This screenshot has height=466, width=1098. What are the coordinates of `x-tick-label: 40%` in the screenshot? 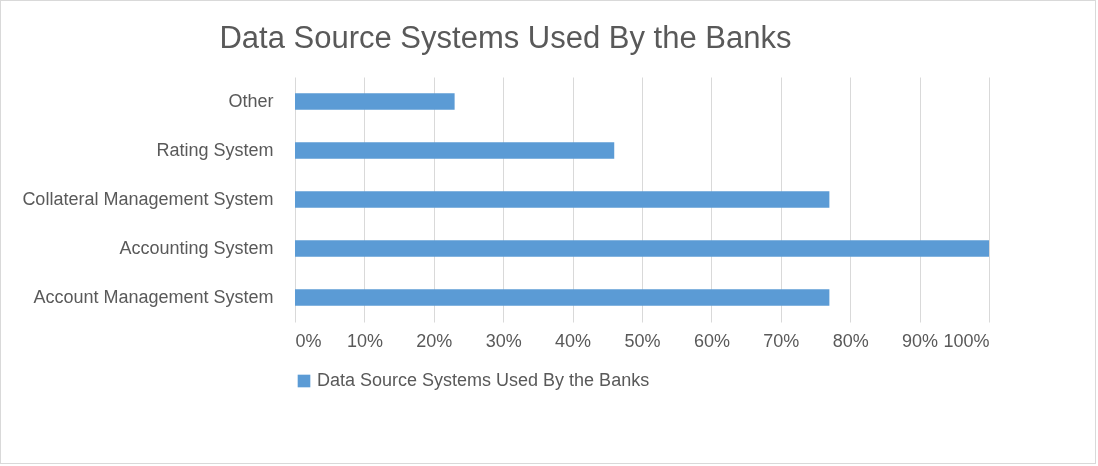 It's located at (573, 340).